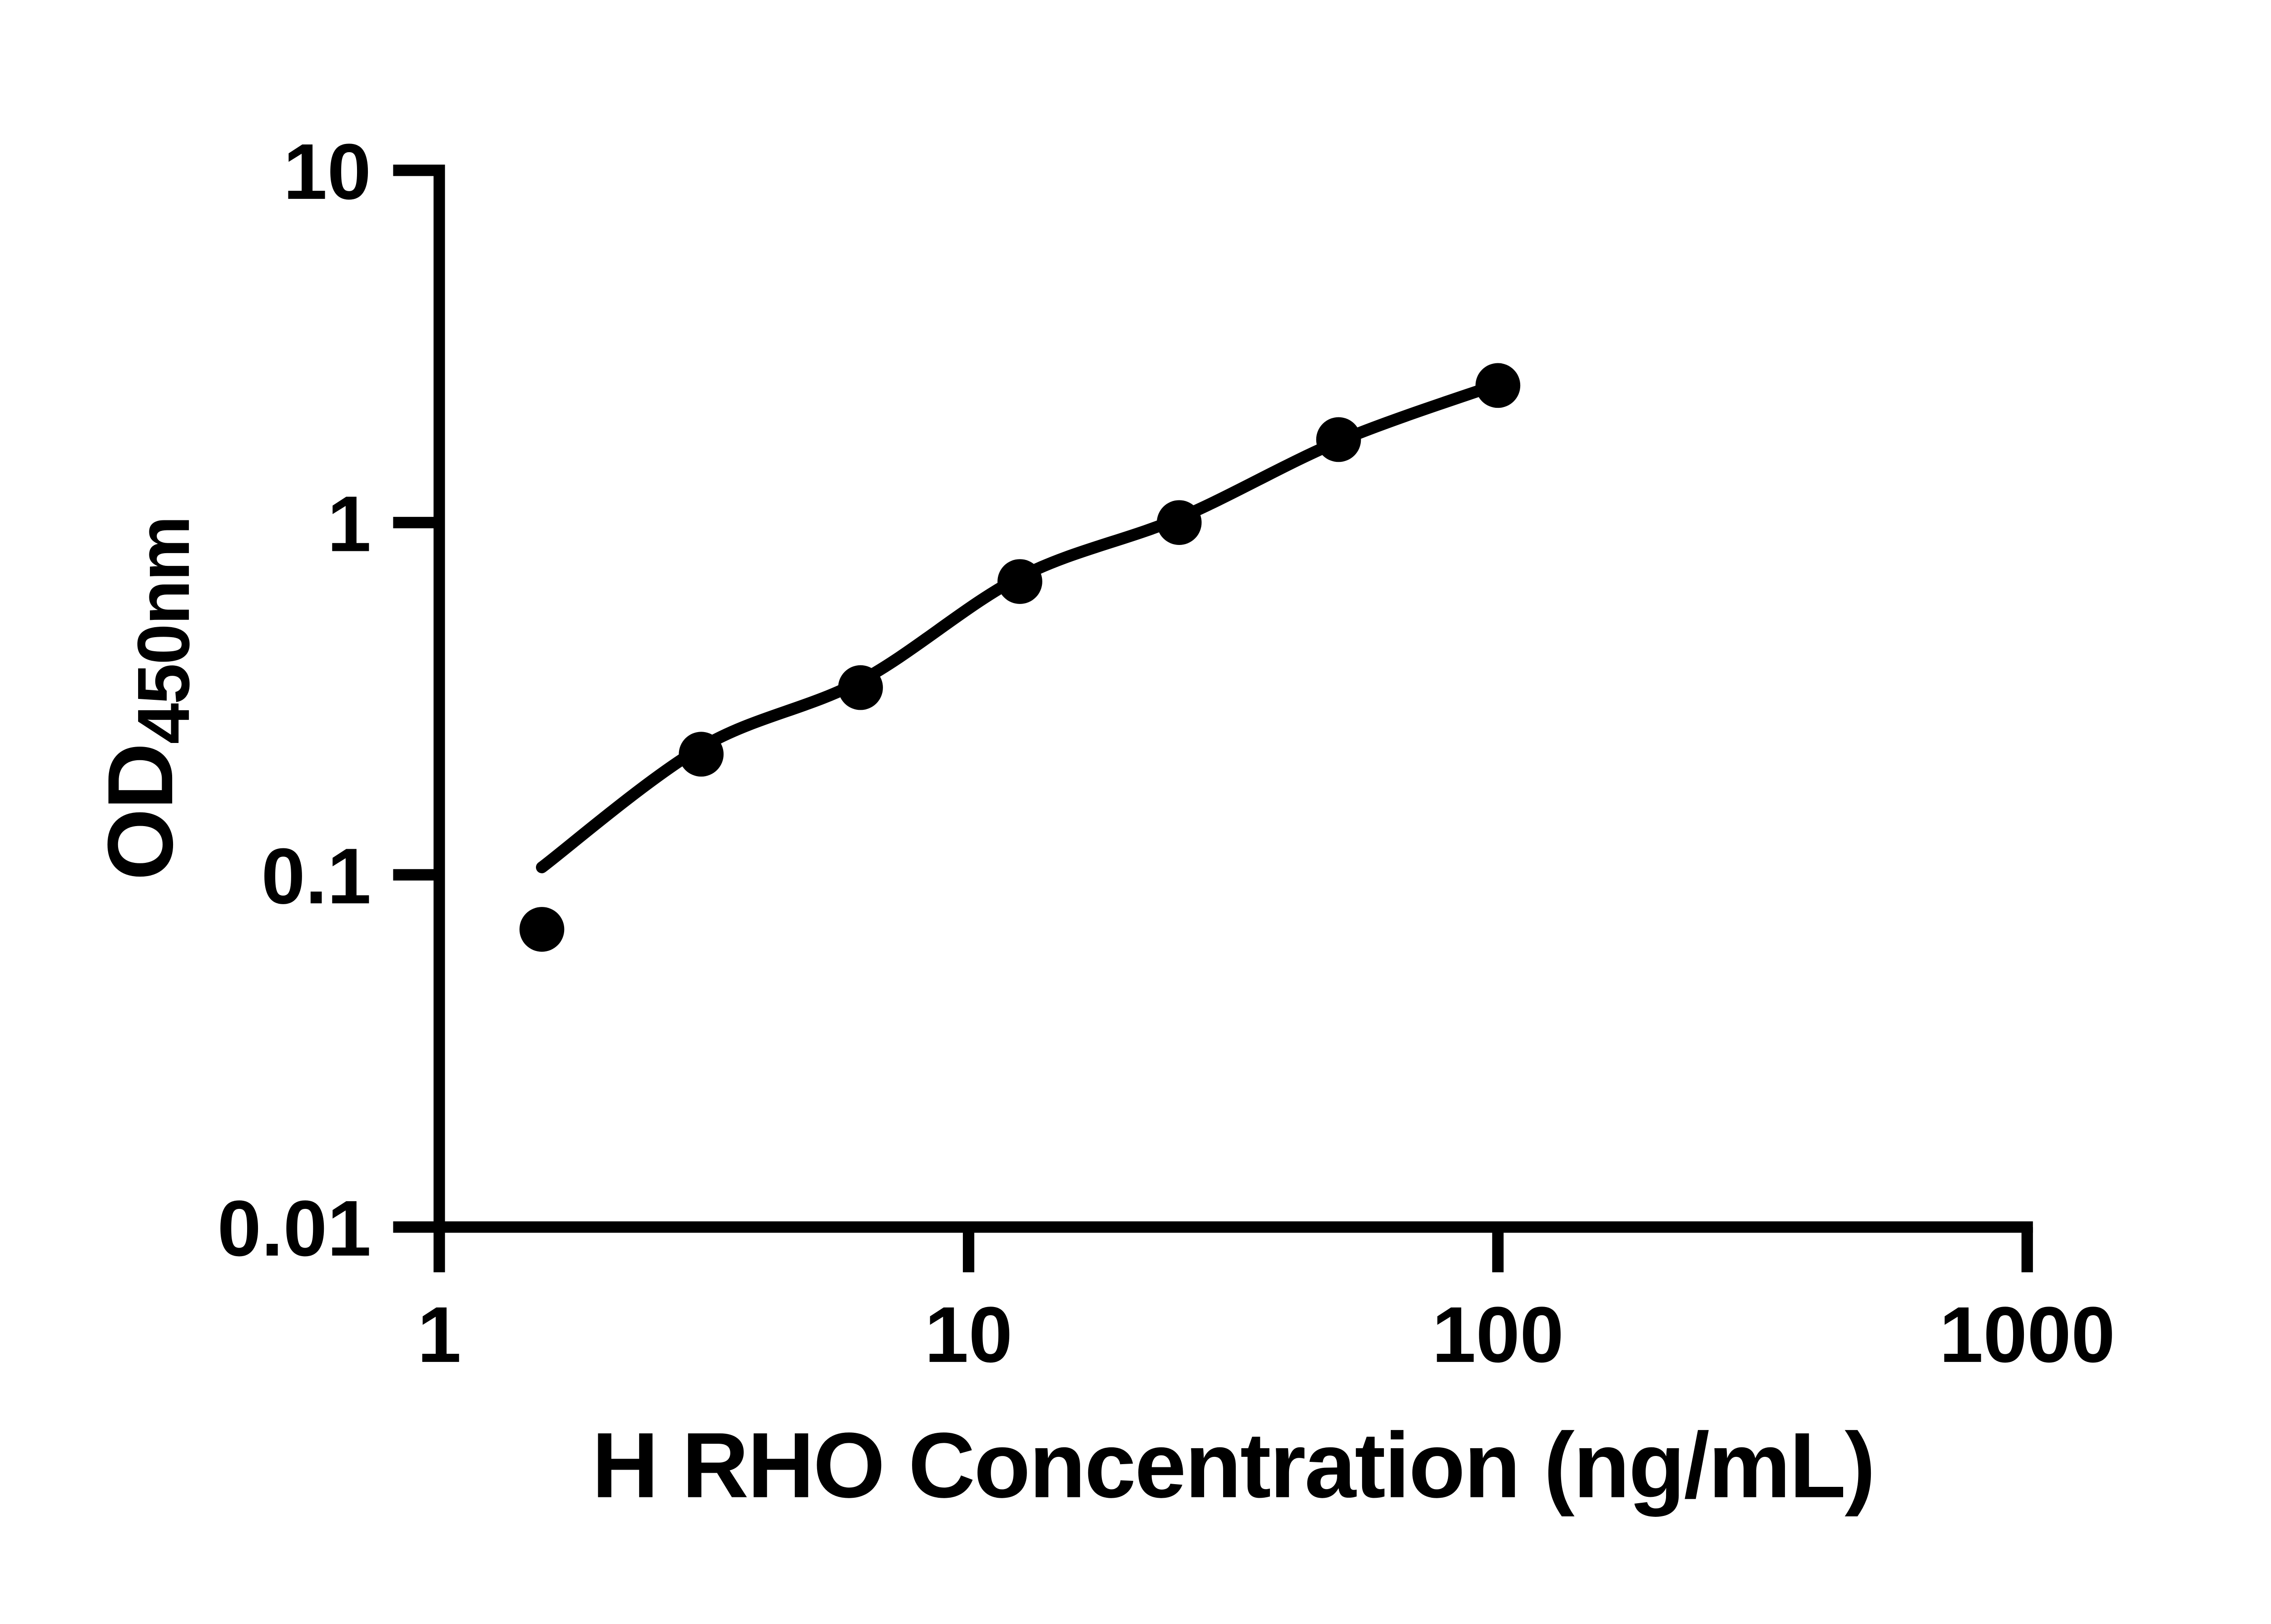 The width and height of the screenshot is (2271, 1624). I want to click on x-tick-label-10: 10, so click(969, 1334).